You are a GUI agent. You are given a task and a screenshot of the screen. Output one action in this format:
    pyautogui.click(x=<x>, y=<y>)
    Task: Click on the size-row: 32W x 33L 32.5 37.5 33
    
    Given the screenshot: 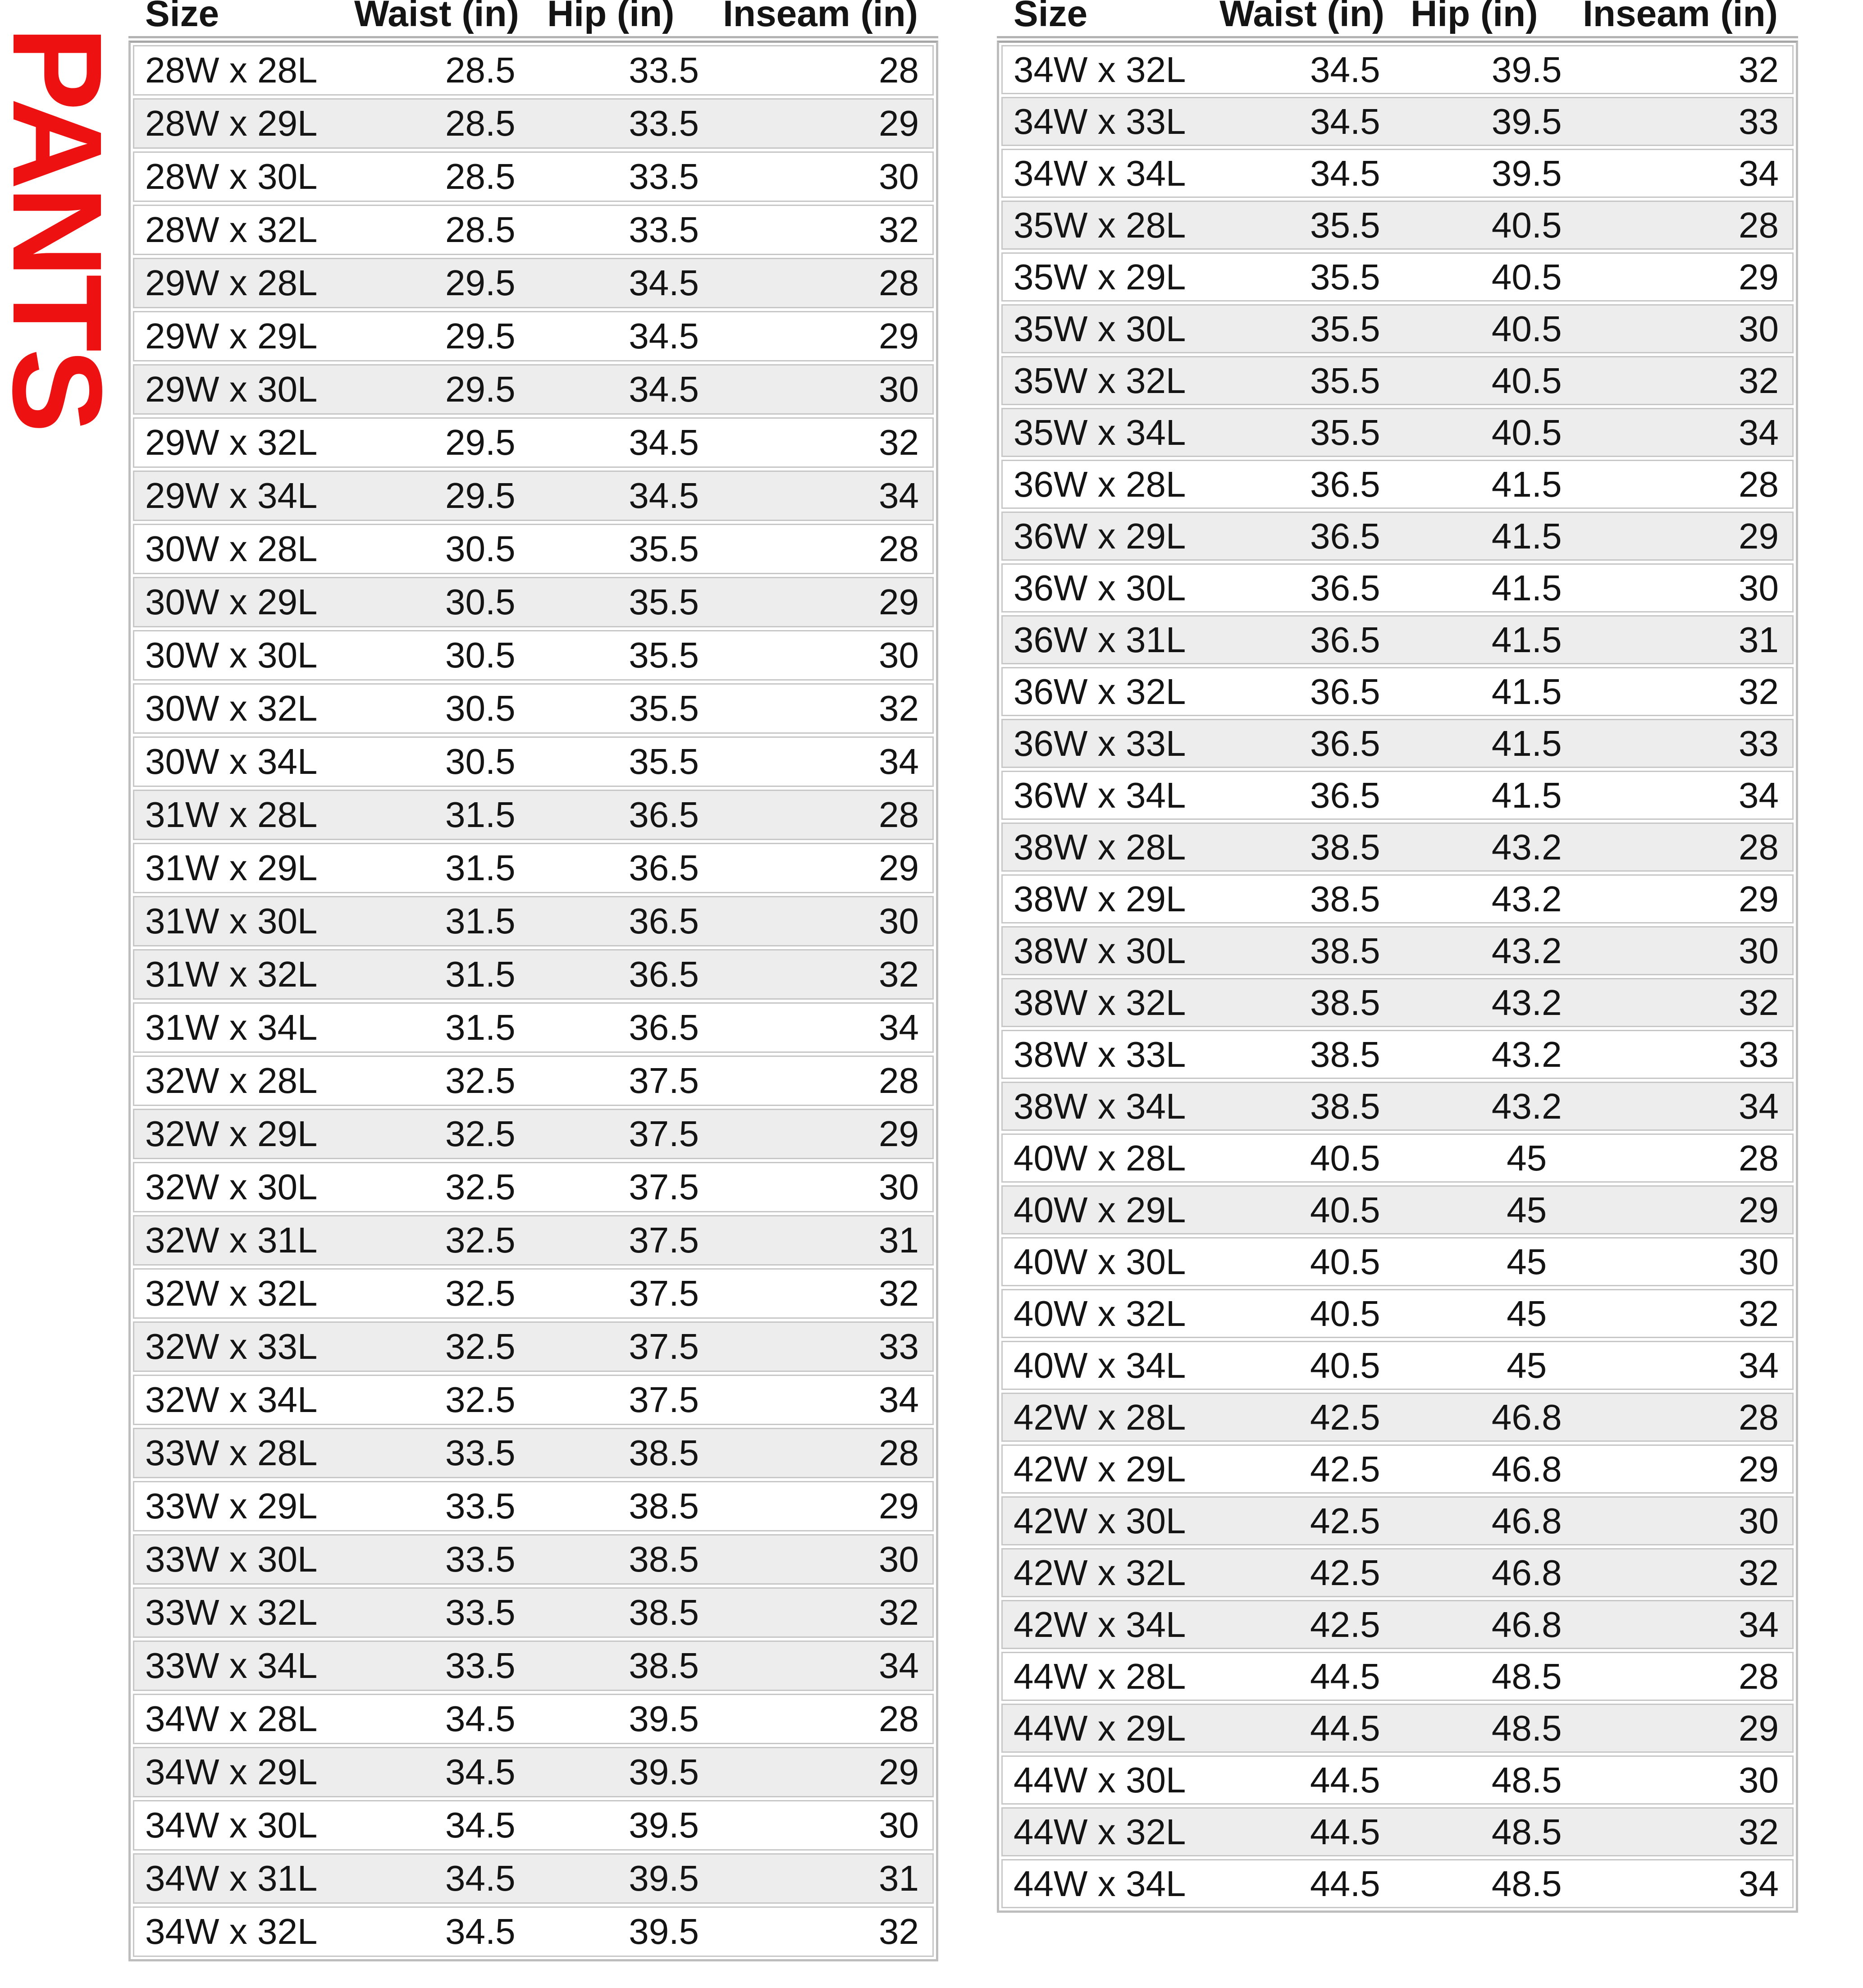 What is the action you would take?
    pyautogui.click(x=533, y=1346)
    